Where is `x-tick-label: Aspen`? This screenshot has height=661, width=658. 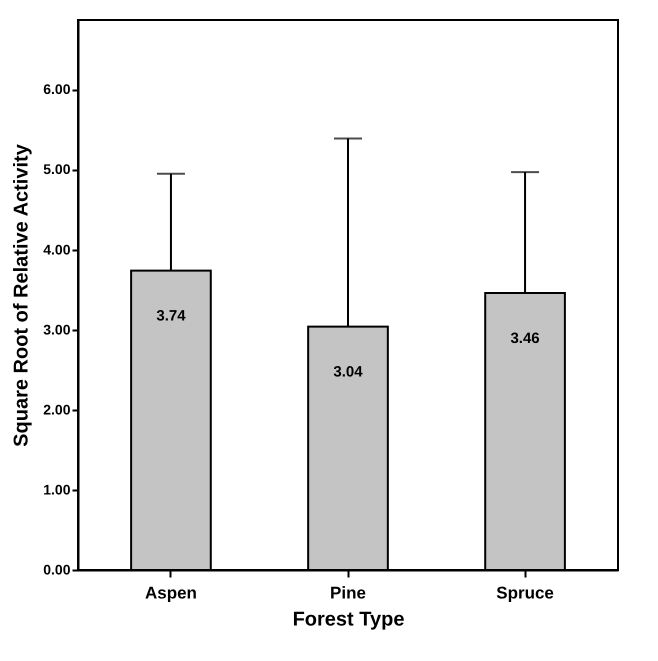 x-tick-label: Aspen is located at coordinates (170, 593).